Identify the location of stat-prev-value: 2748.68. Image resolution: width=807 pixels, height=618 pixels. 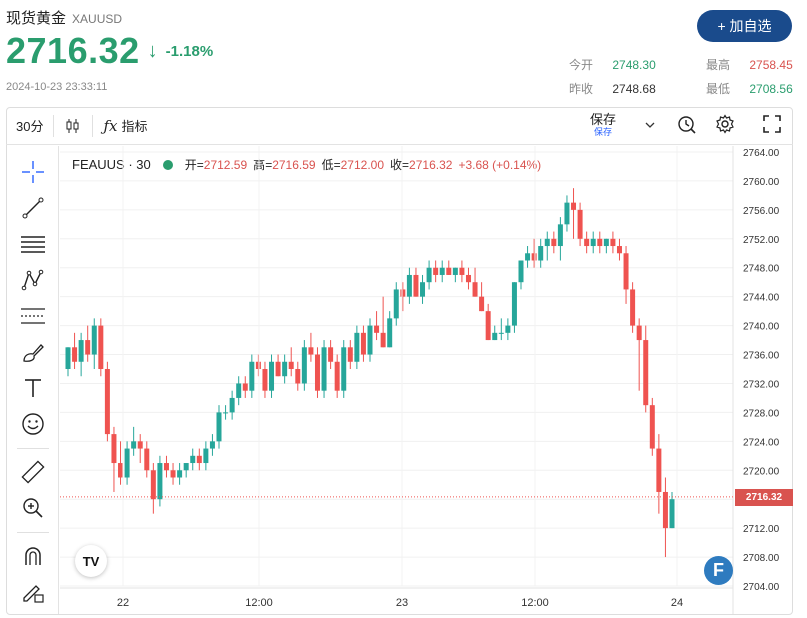
(634, 89).